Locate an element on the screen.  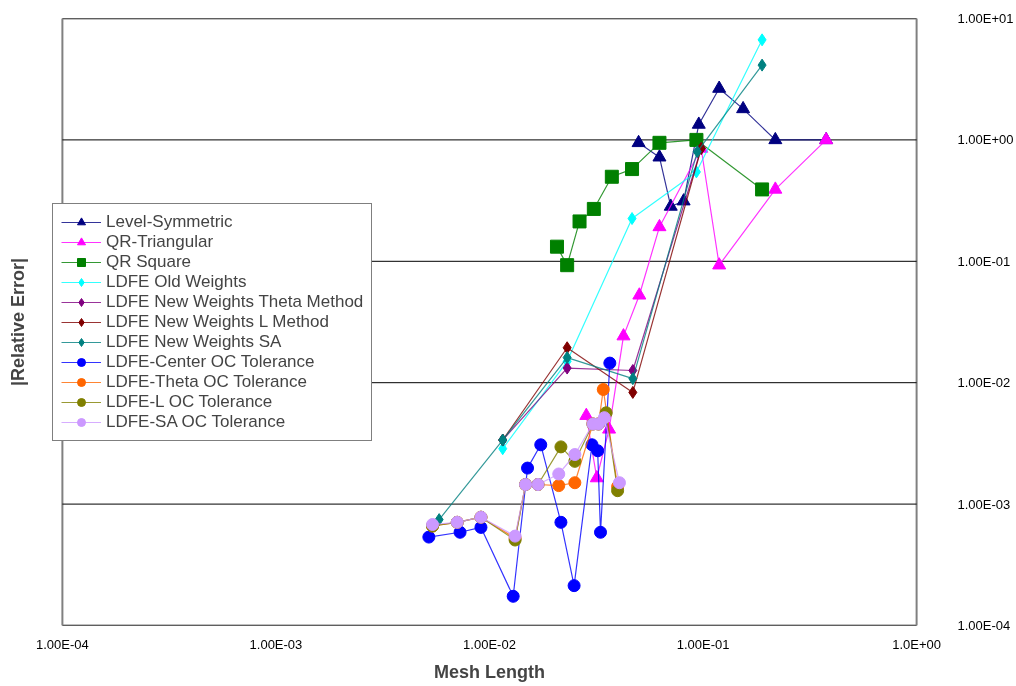
legend-label: LDFE-L OC Tolerance is located at coordinates (189, 401).